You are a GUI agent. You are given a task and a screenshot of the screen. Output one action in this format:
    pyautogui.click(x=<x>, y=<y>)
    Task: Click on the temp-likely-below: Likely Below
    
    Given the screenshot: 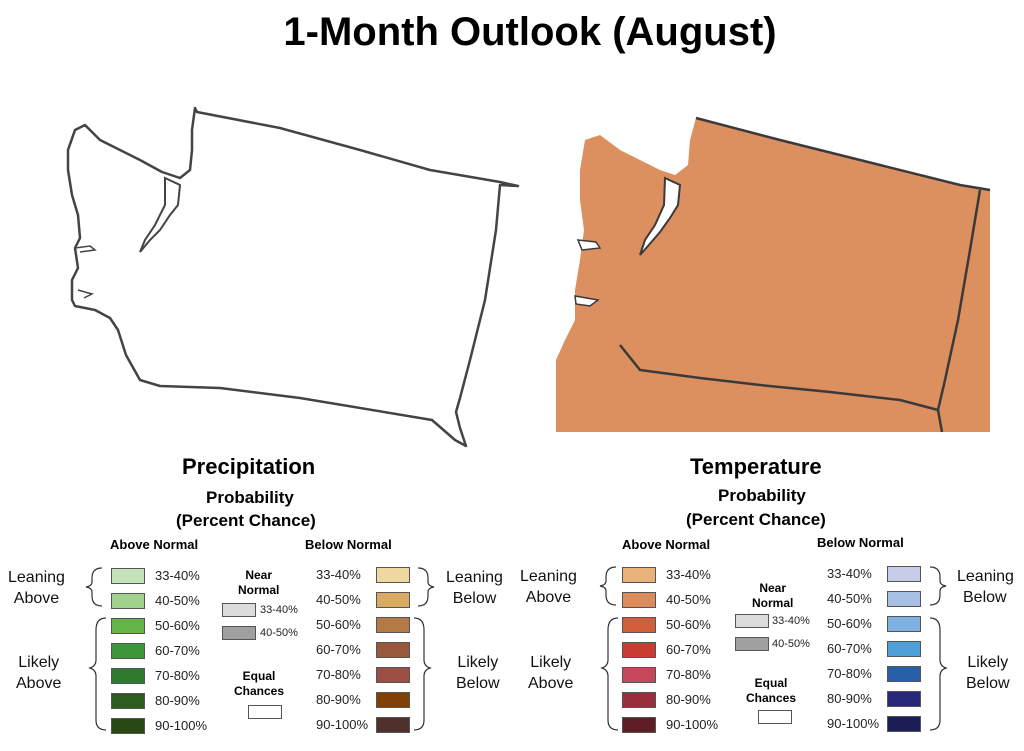 What is the action you would take?
    pyautogui.click(x=988, y=673)
    